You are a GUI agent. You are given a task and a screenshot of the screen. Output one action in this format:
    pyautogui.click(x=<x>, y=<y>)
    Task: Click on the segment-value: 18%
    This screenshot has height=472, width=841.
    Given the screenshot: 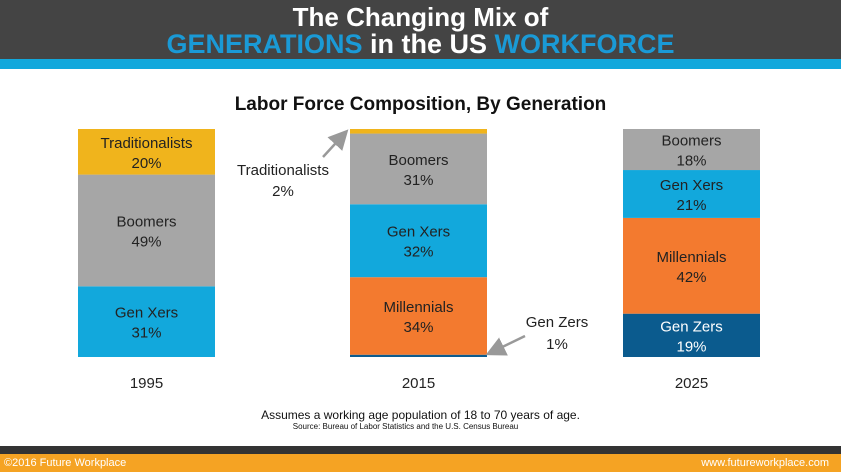 What is the action you would take?
    pyautogui.click(x=691, y=161)
    